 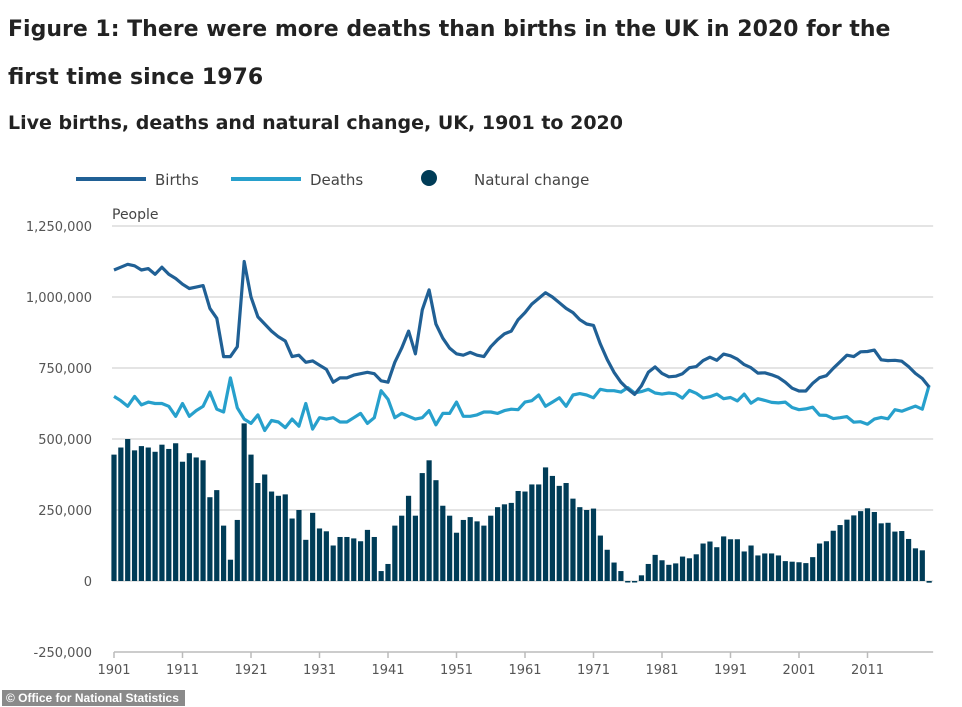 What do you see at coordinates (182, 670) in the screenshot?
I see `x-tick-label: 1911` at bounding box center [182, 670].